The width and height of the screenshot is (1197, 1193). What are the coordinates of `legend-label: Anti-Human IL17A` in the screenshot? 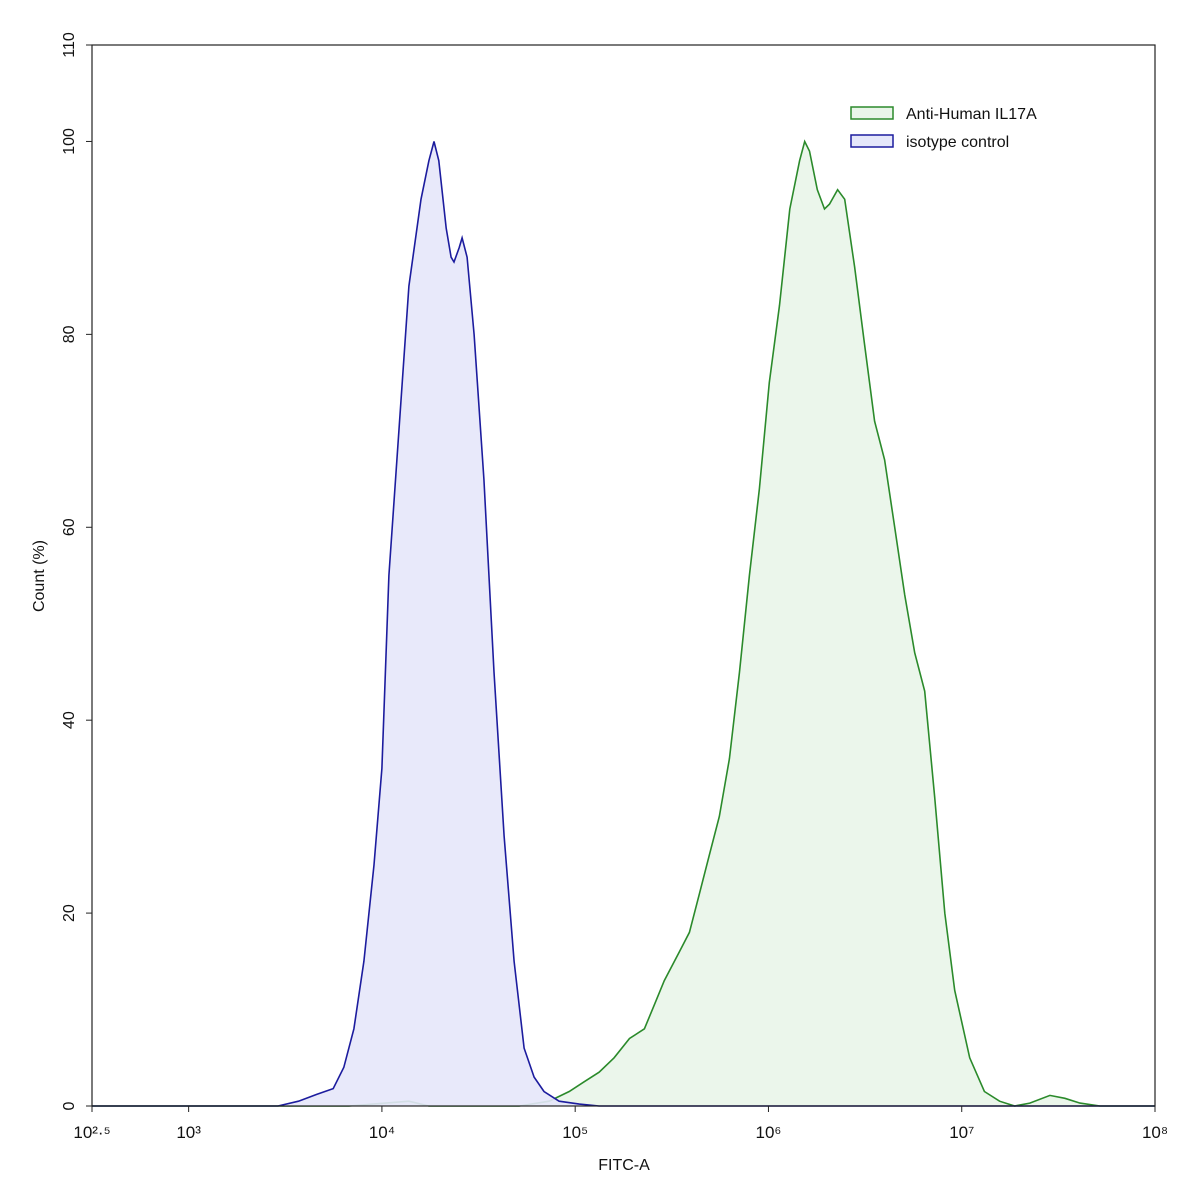 It's located at (971, 114).